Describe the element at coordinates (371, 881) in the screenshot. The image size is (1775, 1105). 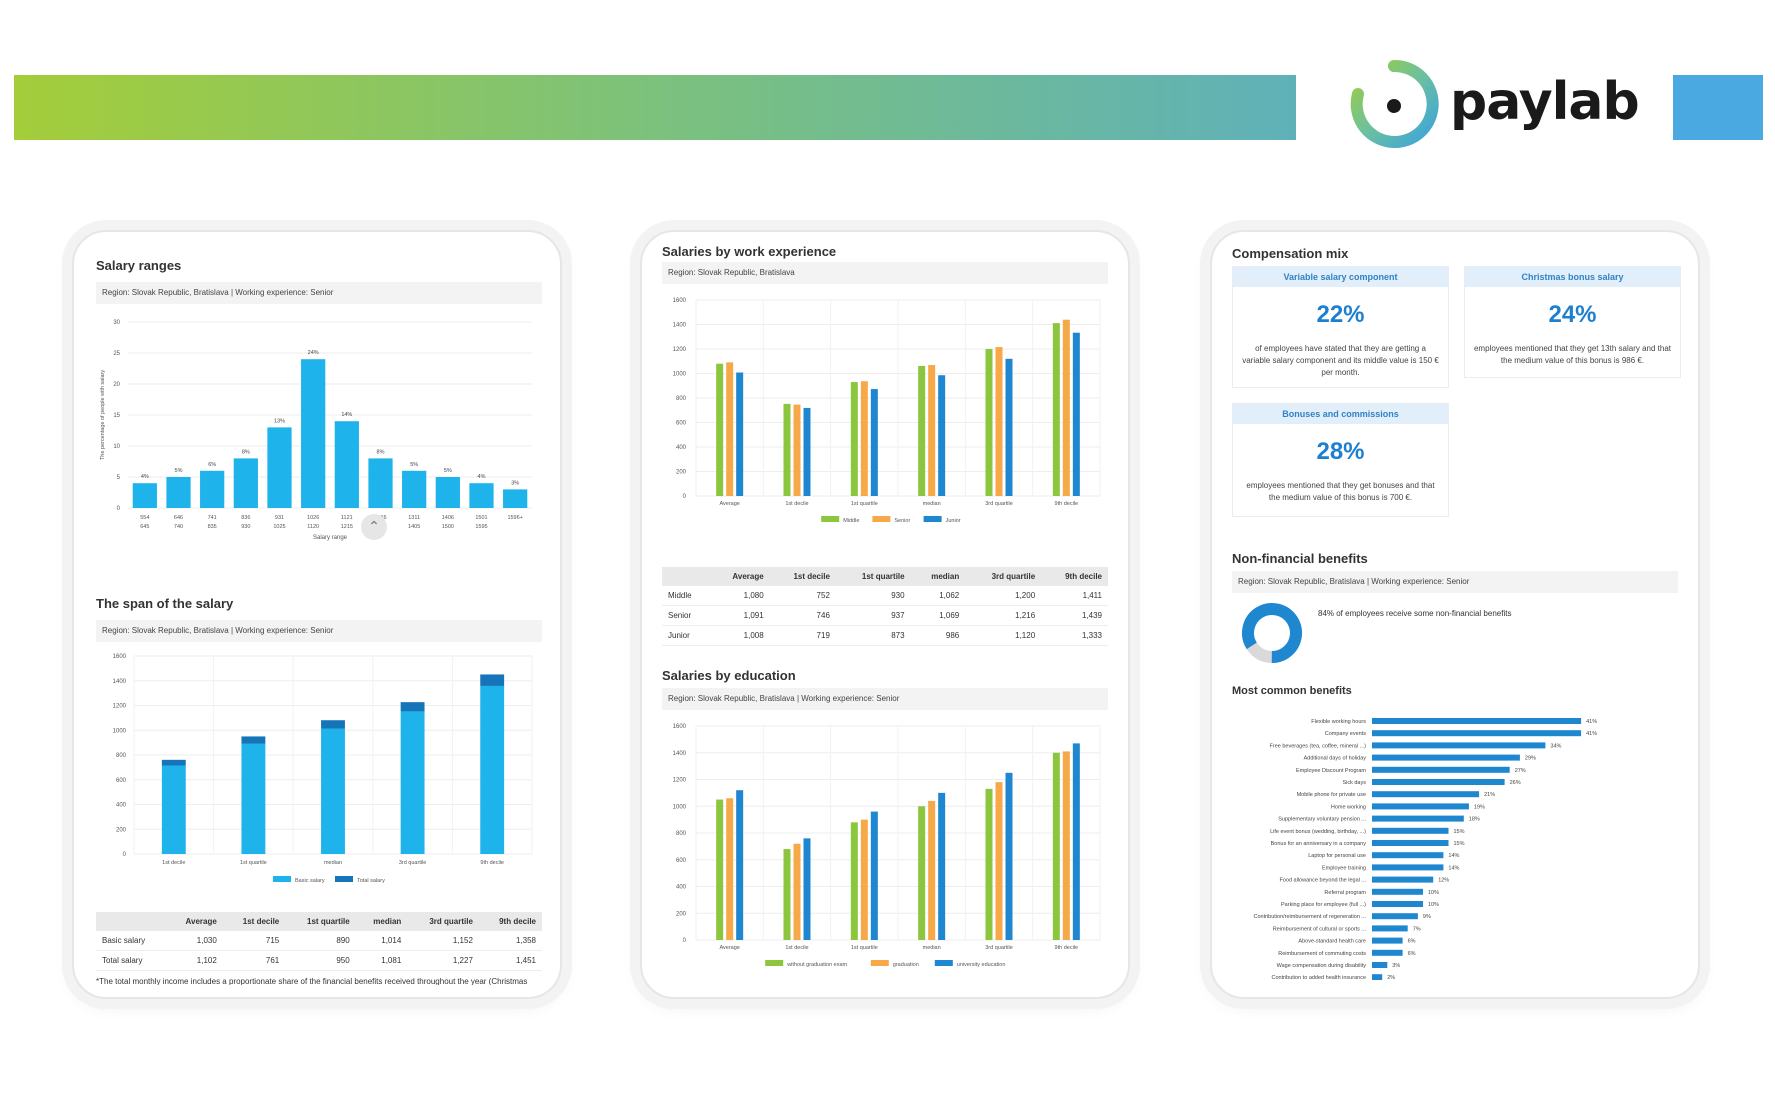
I see `legend-label: Total salary` at that location.